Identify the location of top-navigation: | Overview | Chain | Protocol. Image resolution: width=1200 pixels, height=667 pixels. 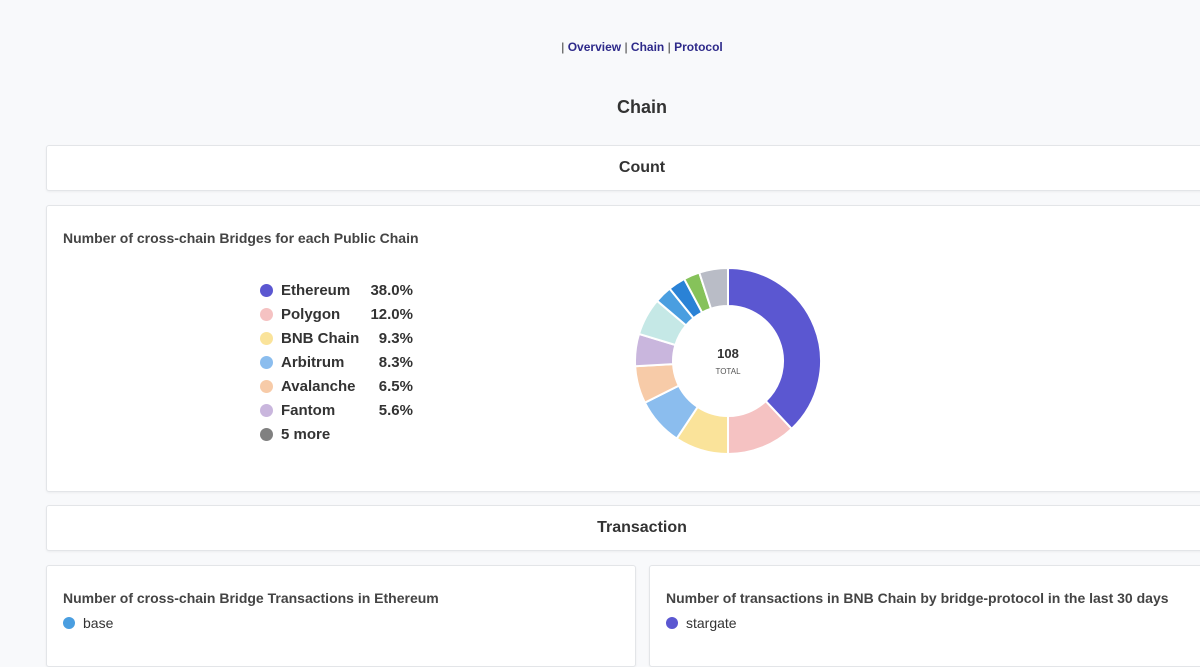
(600, 47).